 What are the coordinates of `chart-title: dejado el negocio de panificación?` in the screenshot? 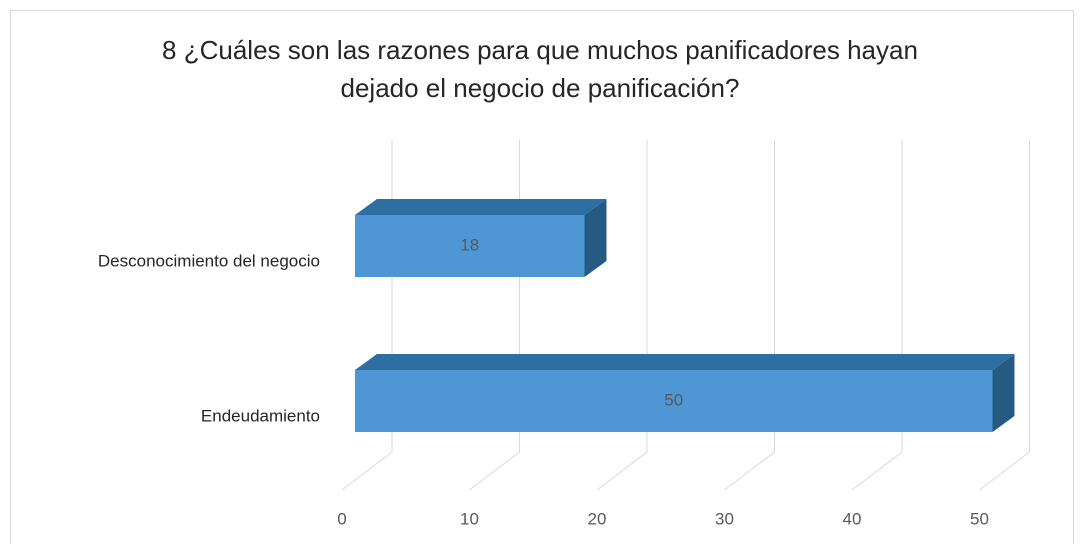 It's located at (540, 88).